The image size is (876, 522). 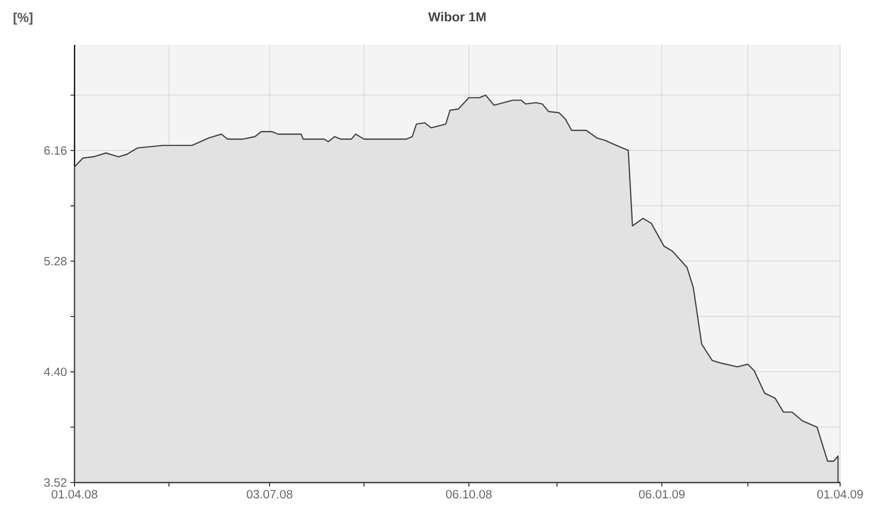 What do you see at coordinates (840, 494) in the screenshot?
I see `x-tick-label: 01.04.09` at bounding box center [840, 494].